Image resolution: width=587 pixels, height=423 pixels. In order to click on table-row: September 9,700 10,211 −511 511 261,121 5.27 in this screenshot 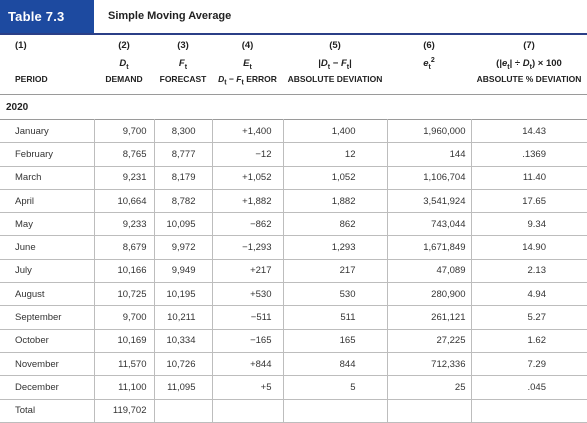, I will do `click(293, 317)`.